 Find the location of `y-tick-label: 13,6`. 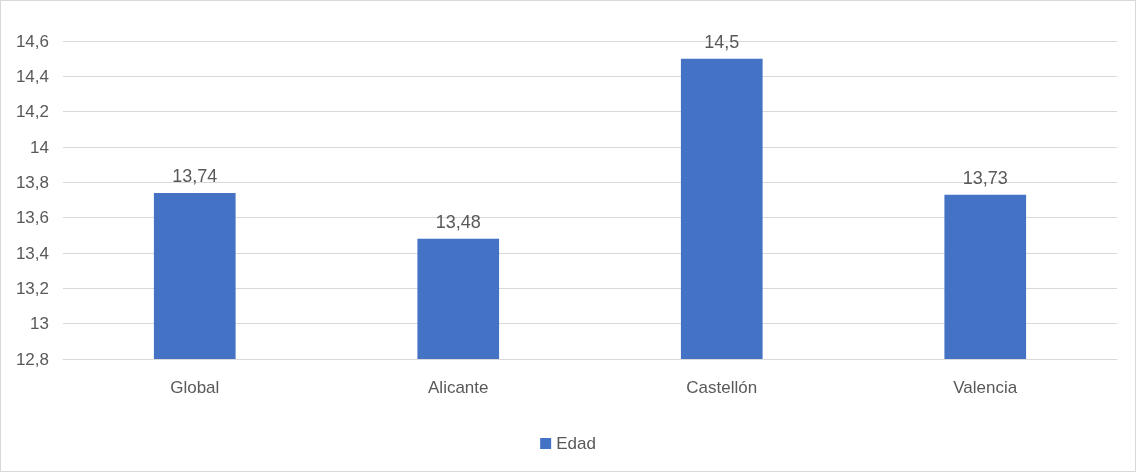

y-tick-label: 13,6 is located at coordinates (32, 218).